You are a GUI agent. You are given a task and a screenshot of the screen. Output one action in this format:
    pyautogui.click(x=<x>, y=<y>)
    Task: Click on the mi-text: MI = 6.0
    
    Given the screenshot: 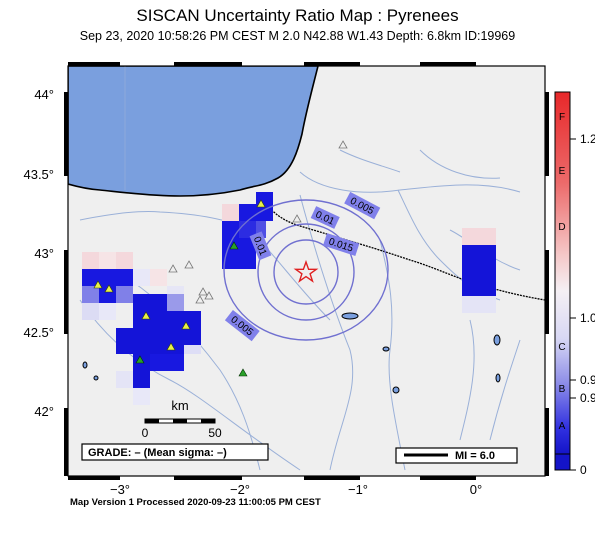 What is the action you would take?
    pyautogui.click(x=475, y=456)
    